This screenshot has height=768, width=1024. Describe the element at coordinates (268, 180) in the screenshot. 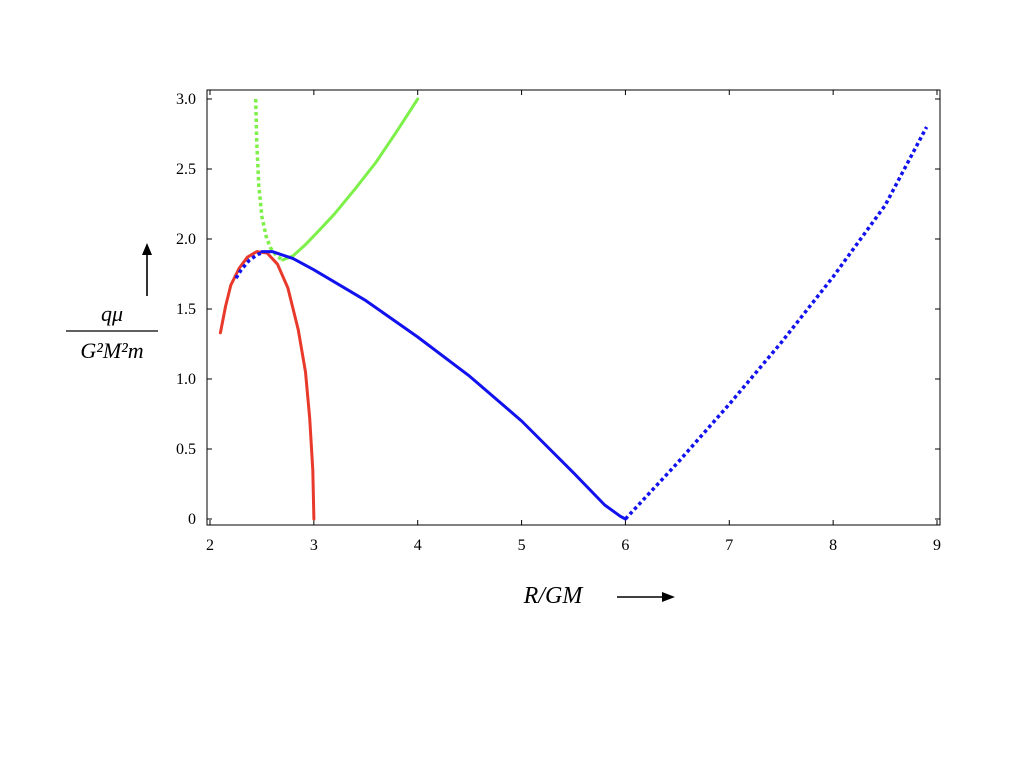

I see `series-green-dotted-line` at that location.